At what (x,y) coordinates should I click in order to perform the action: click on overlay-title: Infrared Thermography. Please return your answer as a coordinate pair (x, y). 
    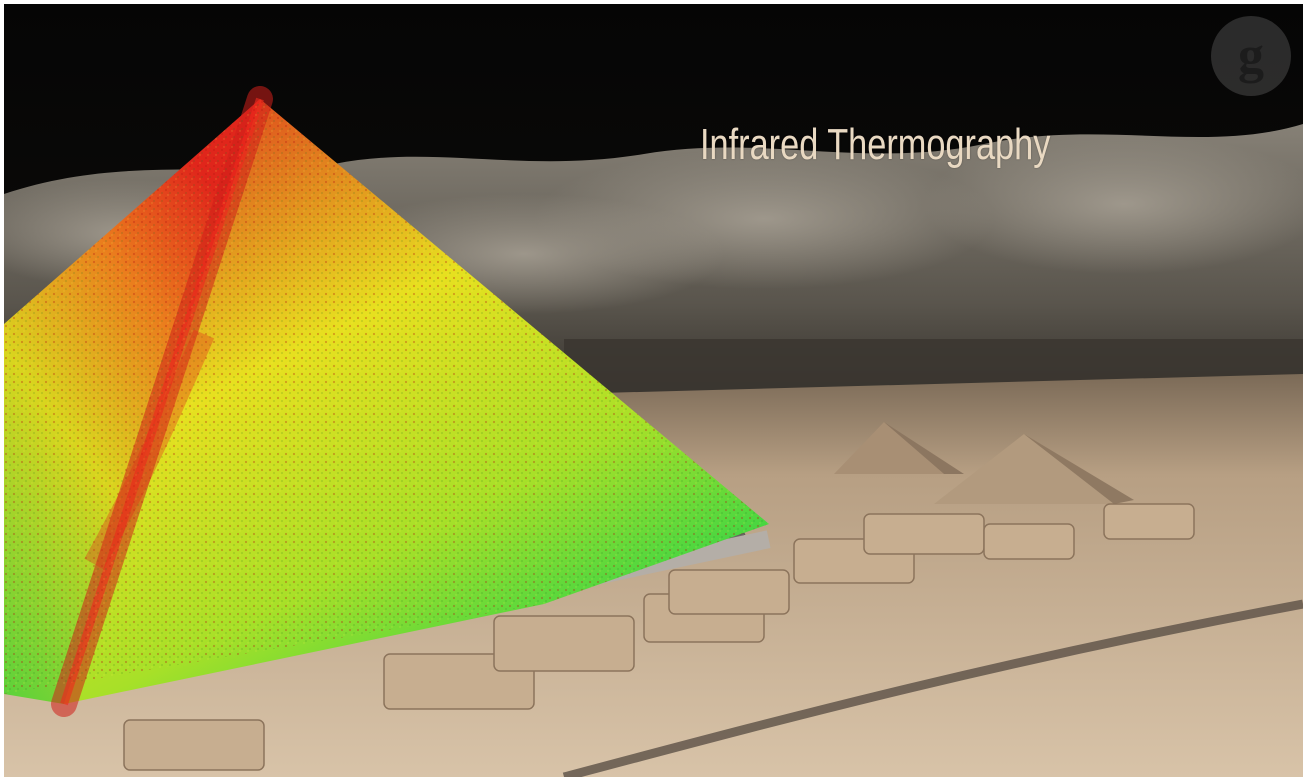
    Looking at the image, I should click on (875, 145).